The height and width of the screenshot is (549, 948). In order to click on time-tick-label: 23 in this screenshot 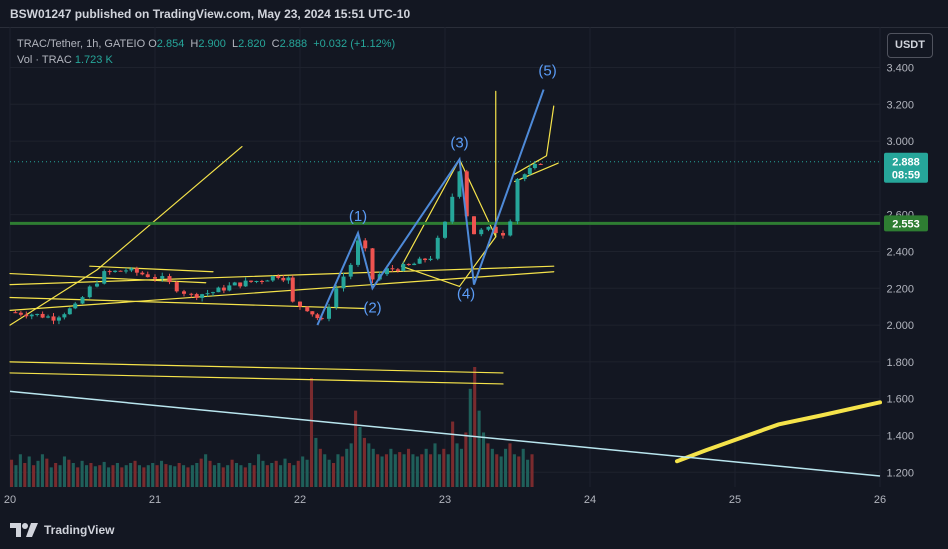, I will do `click(445, 500)`.